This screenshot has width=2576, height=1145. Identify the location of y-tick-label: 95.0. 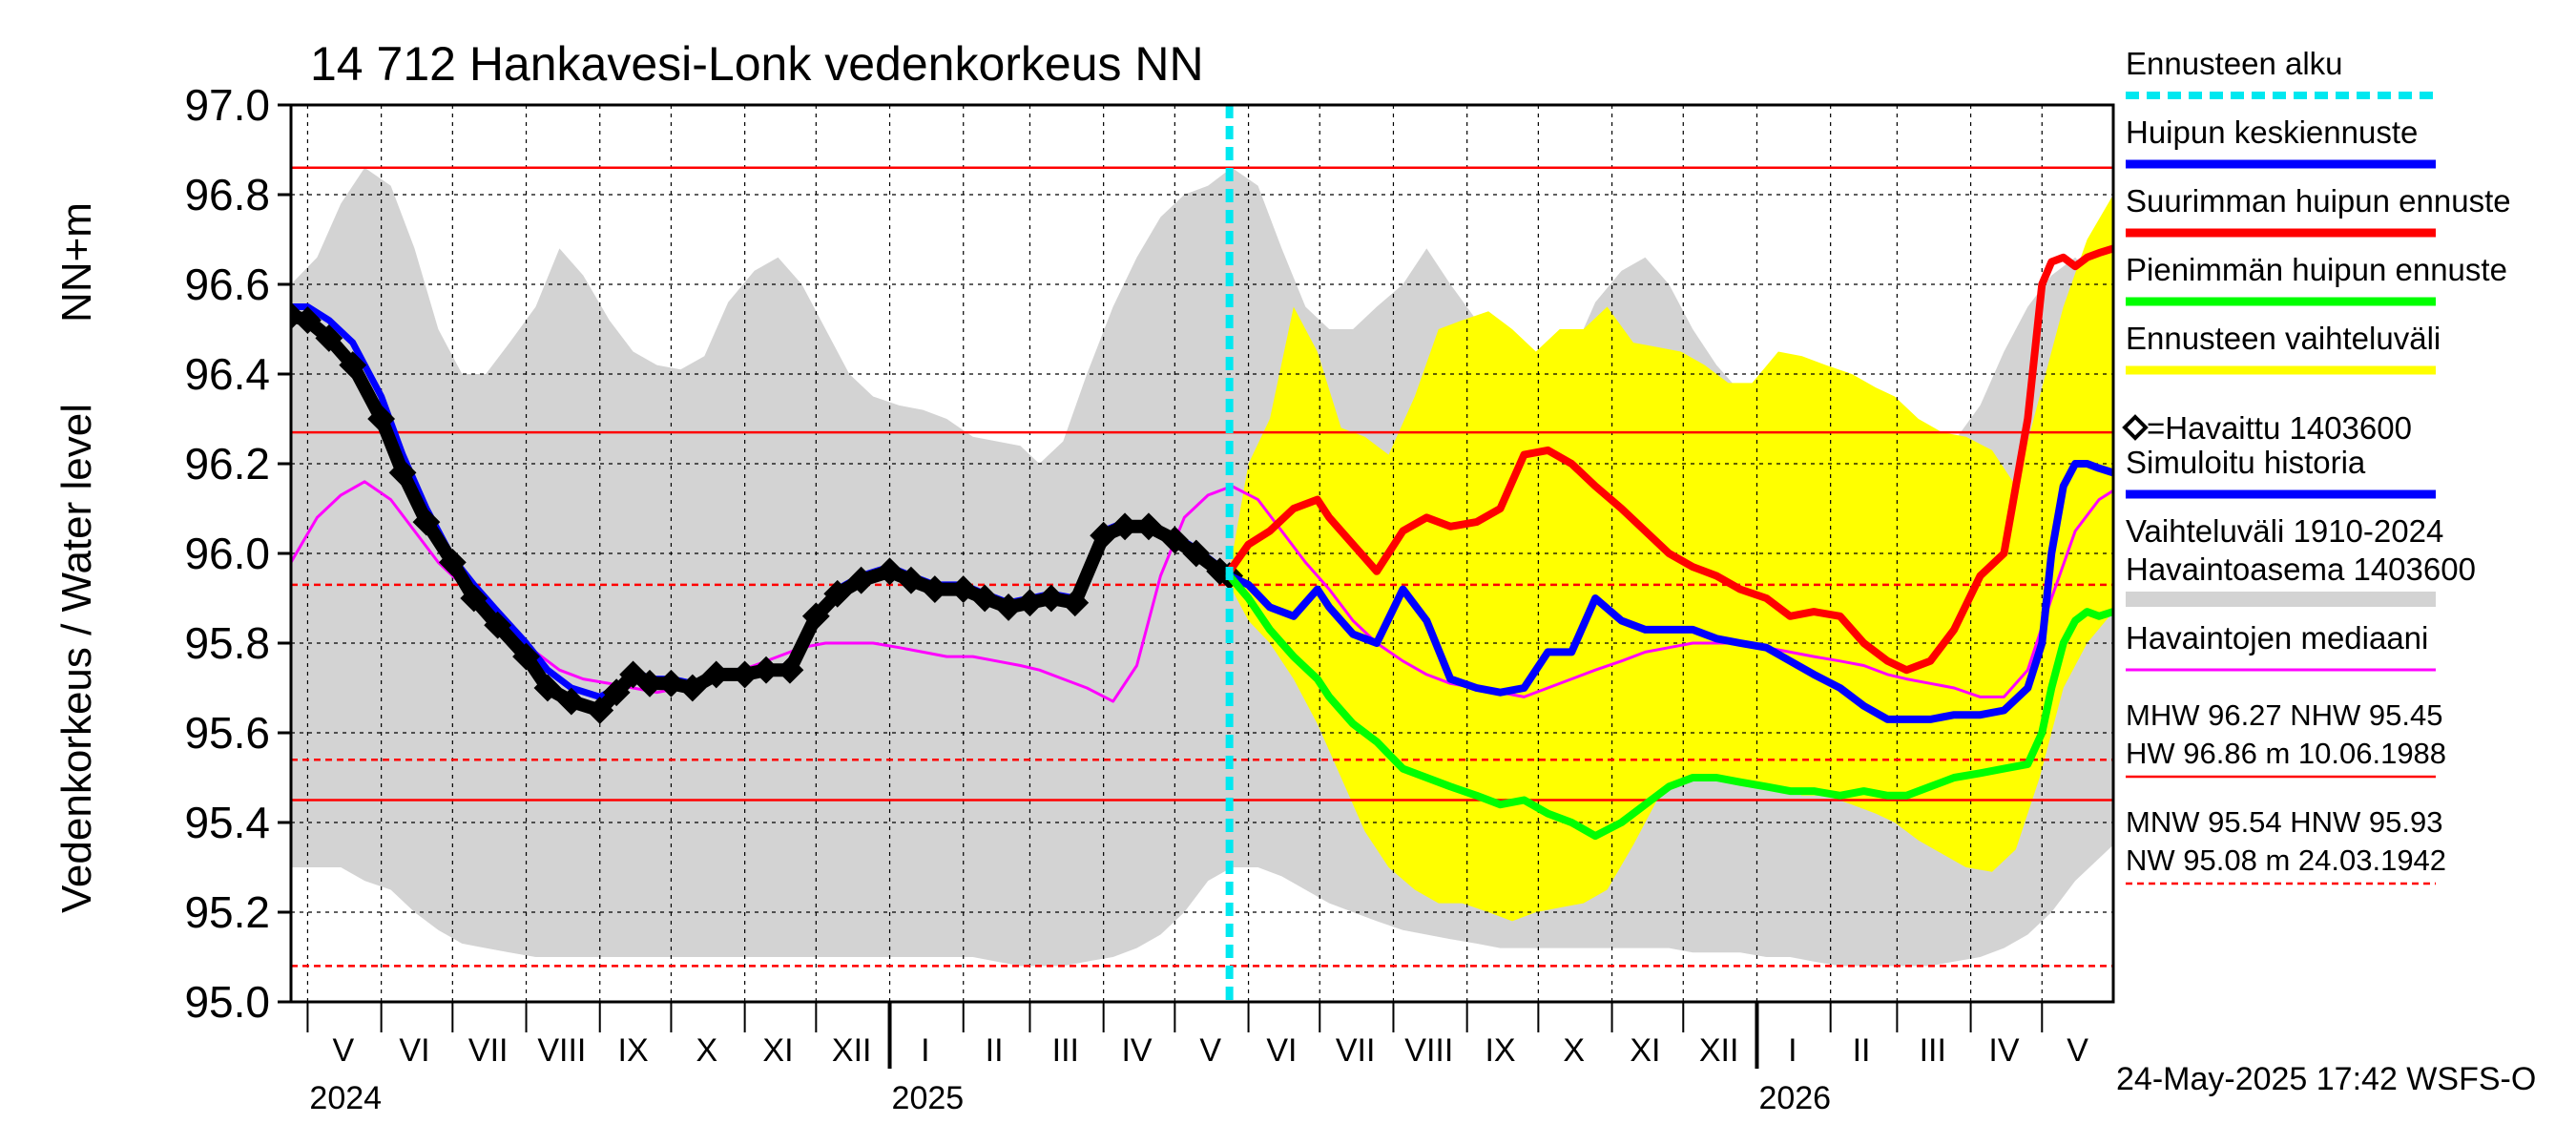
(227, 1002).